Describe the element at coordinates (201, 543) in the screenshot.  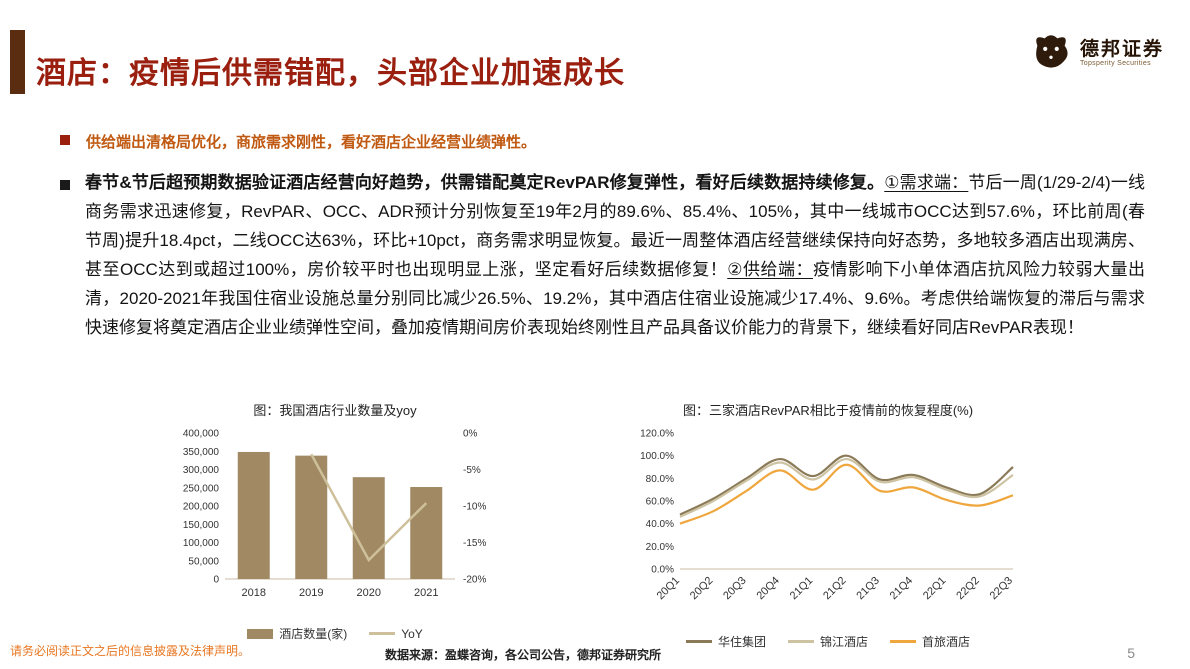
I see `svg-text: 100,000` at that location.